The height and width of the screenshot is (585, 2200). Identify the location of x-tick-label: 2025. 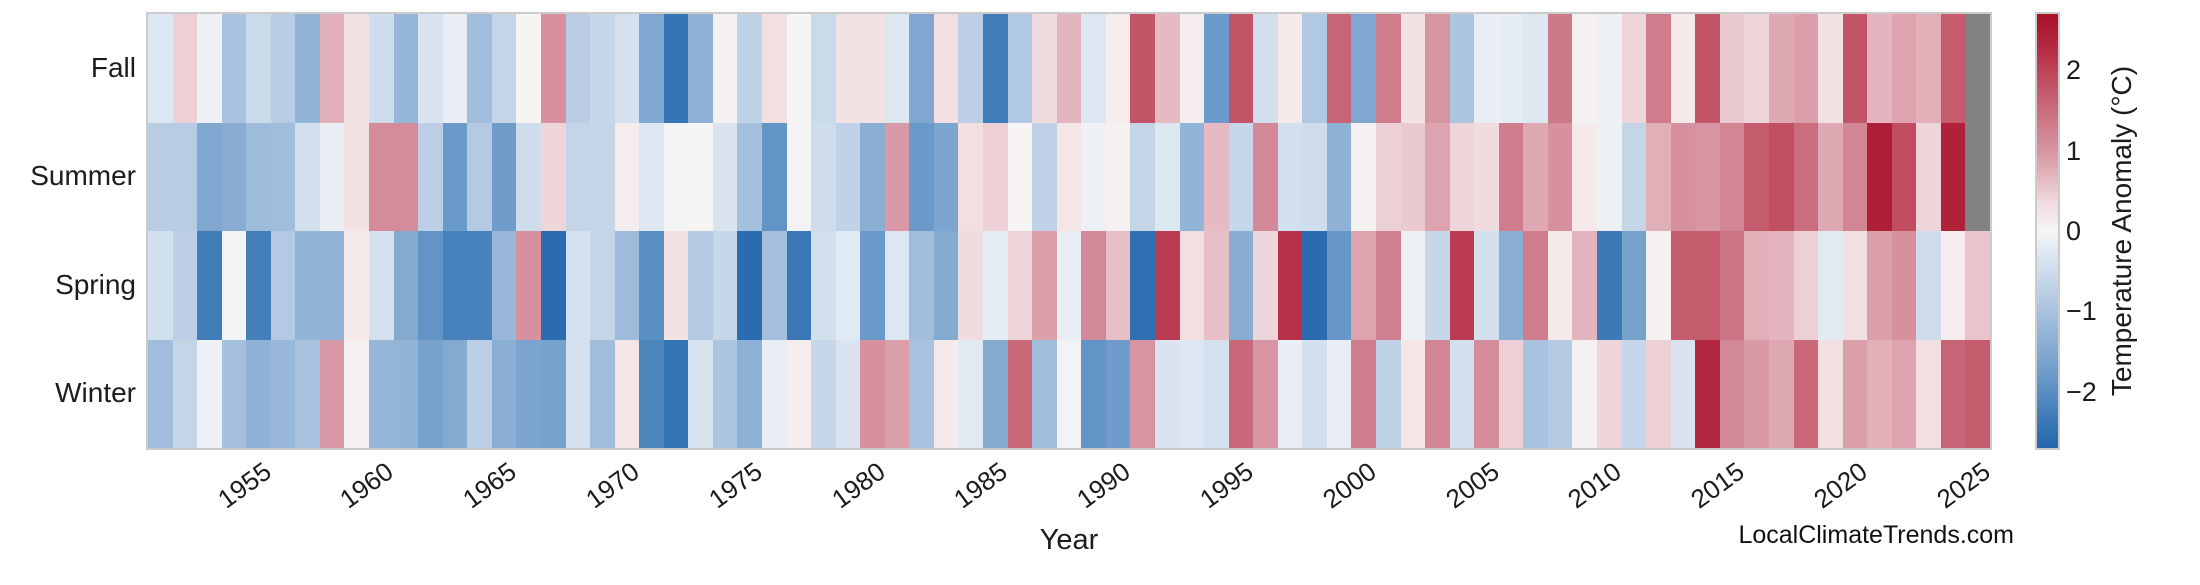
(1963, 485).